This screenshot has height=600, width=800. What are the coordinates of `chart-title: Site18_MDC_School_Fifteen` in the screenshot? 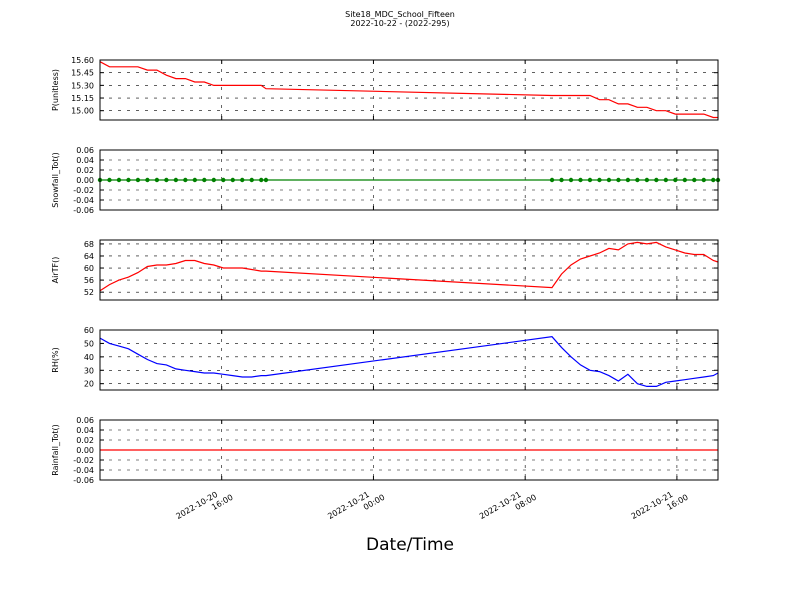 It's located at (400, 14).